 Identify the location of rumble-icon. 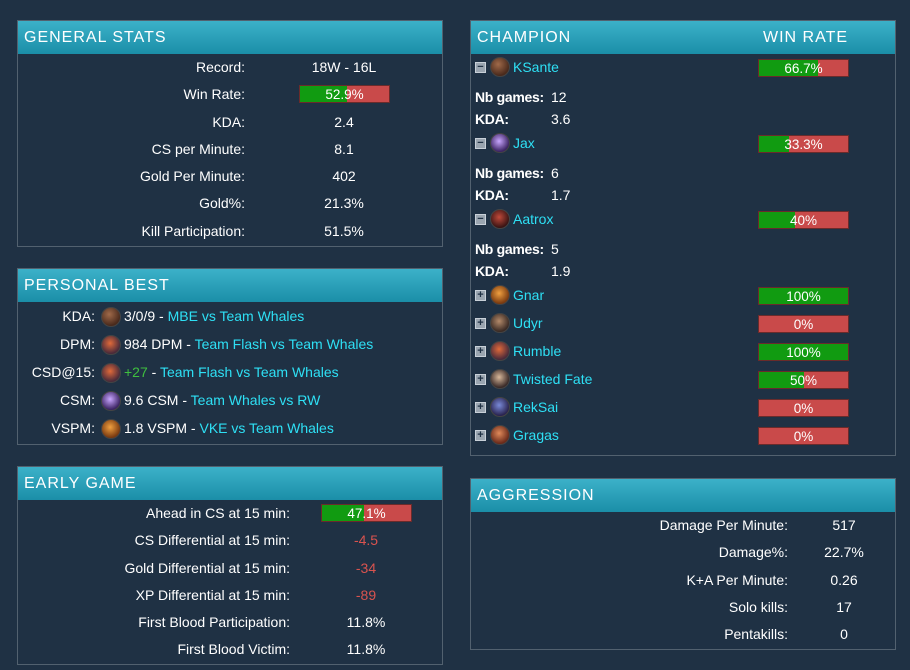
(111, 373).